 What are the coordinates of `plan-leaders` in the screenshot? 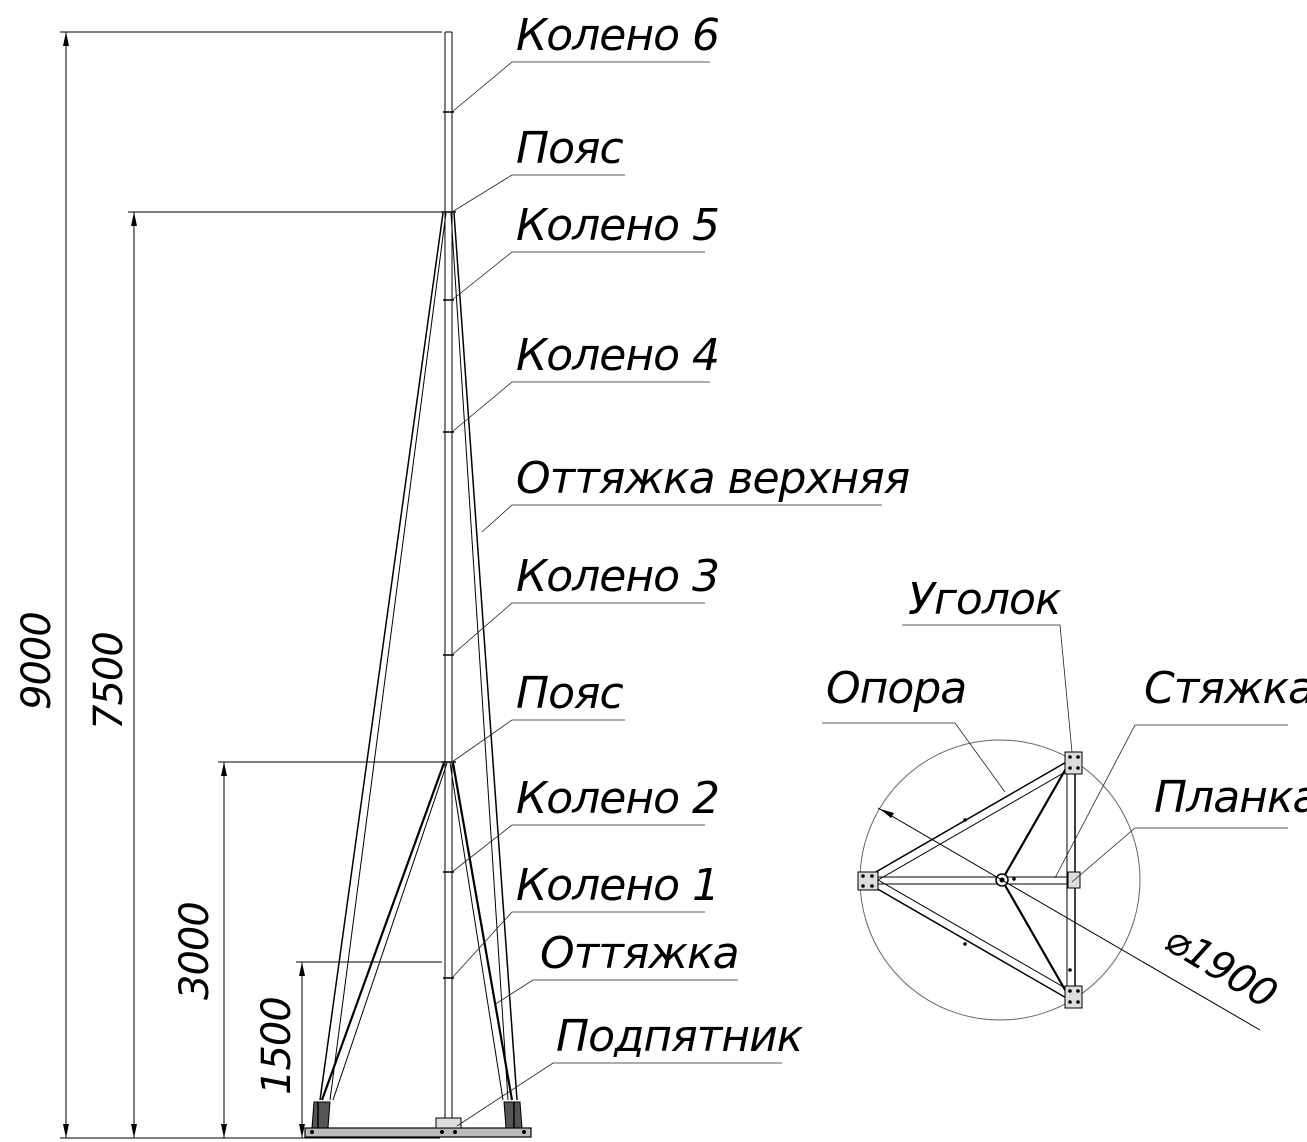 It's located at (1055, 753).